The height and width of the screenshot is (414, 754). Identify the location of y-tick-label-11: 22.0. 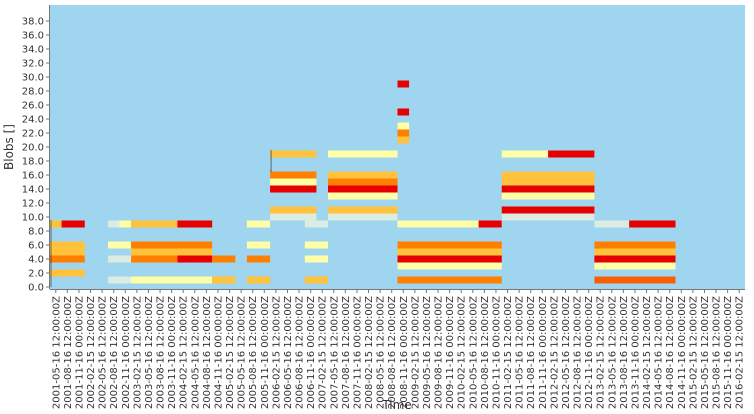
(33, 134).